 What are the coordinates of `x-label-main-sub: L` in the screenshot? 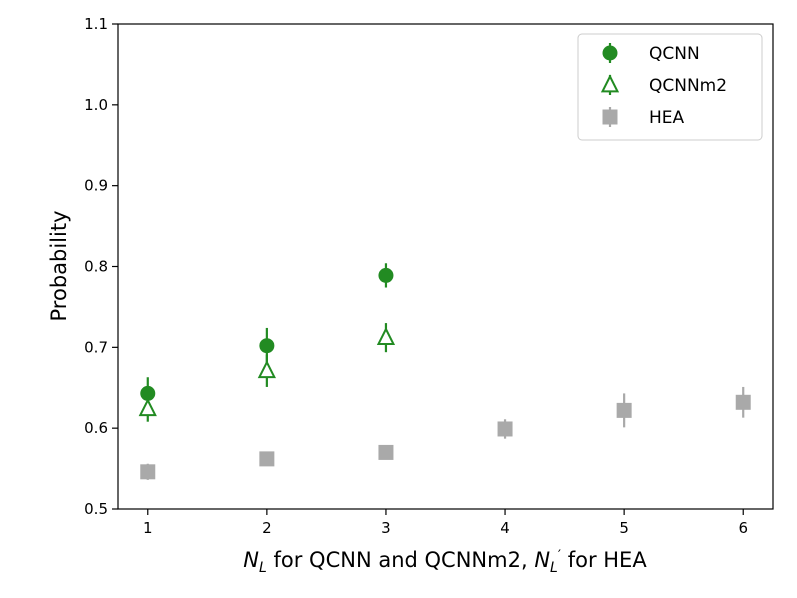 It's located at (263, 568).